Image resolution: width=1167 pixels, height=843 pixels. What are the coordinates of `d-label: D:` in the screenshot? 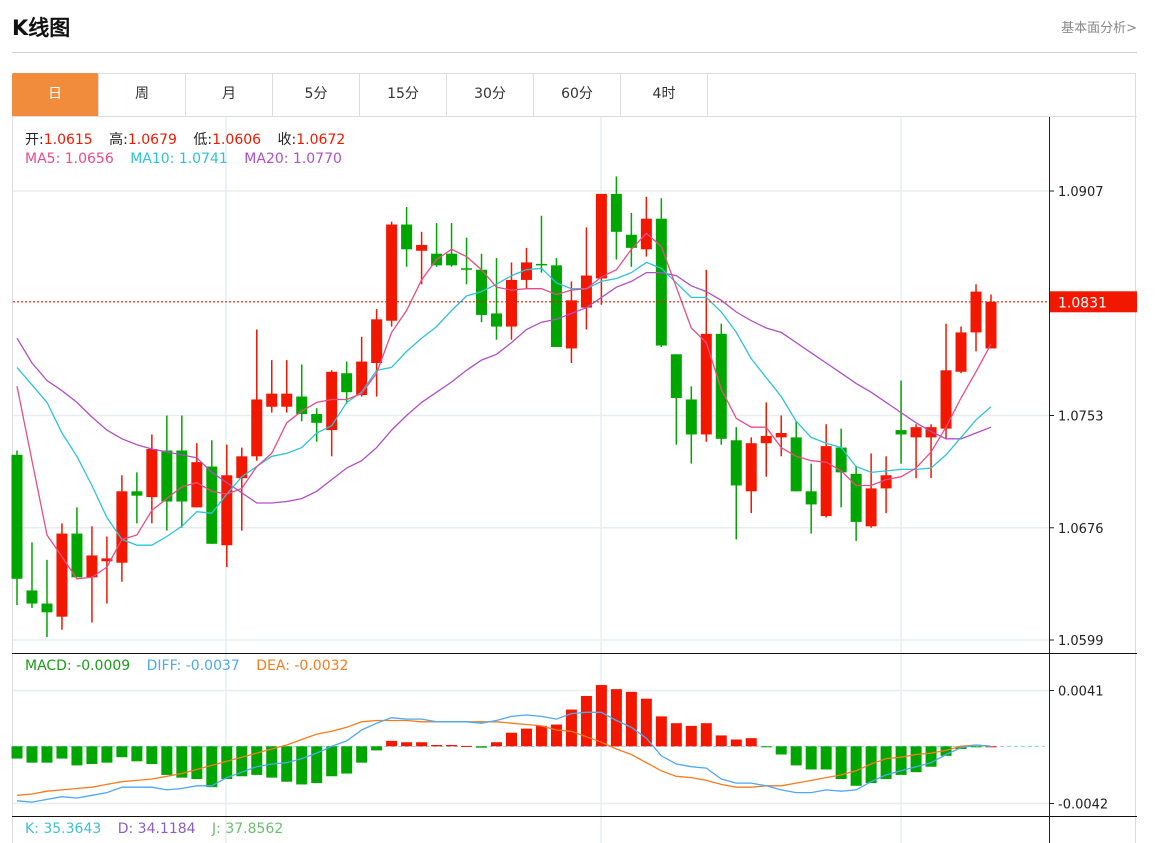 It's located at (127, 829).